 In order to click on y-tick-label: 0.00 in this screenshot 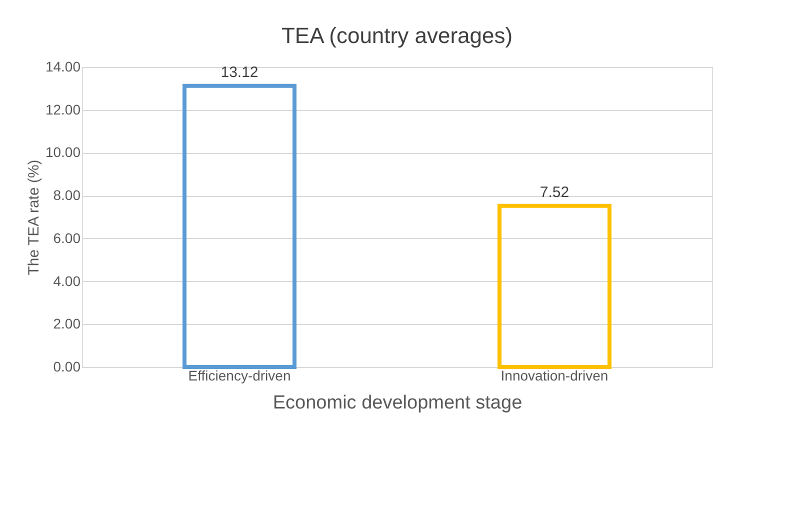, I will do `click(67, 366)`.